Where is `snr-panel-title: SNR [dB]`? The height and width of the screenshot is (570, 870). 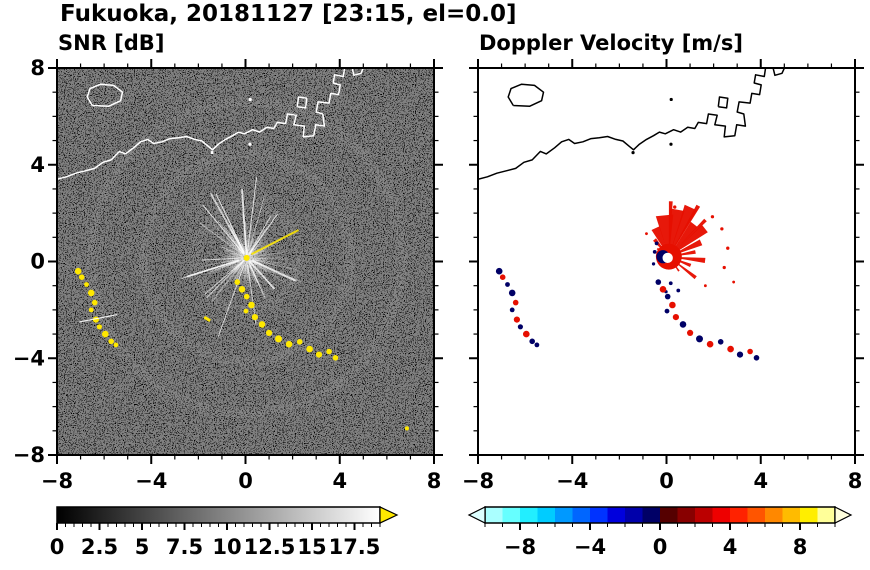 snr-panel-title: SNR [dB] is located at coordinates (111, 43).